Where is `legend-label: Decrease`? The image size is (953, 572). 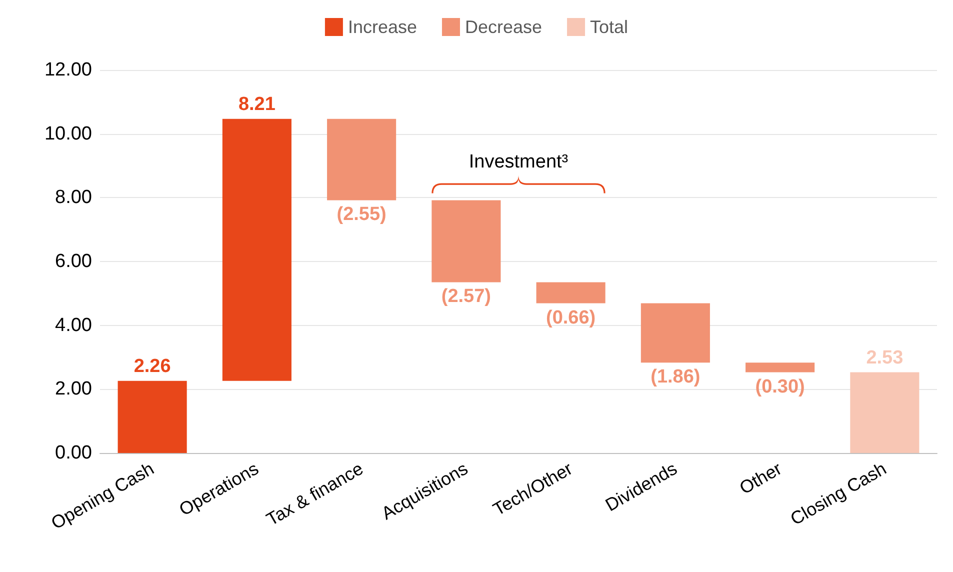
legend-label: Decrease is located at coordinates (503, 27).